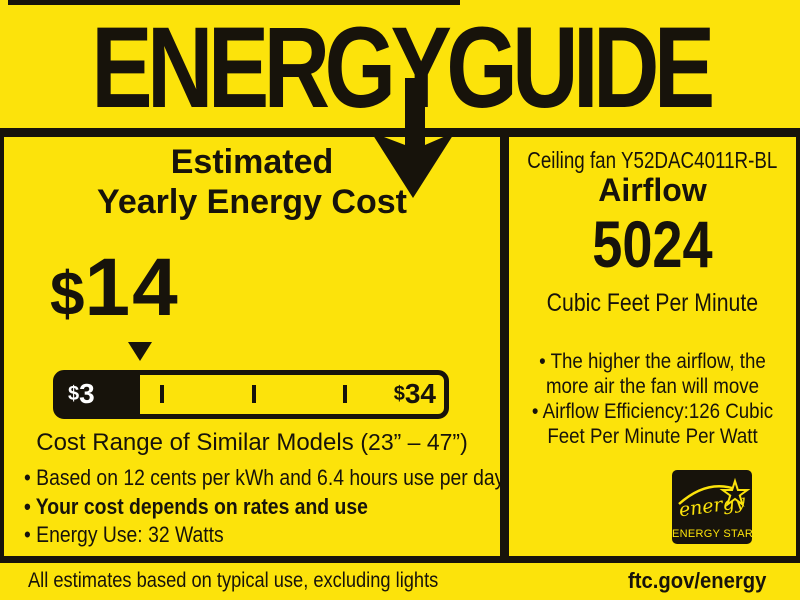 The image size is (800, 600). I want to click on left-border, so click(2, 346).